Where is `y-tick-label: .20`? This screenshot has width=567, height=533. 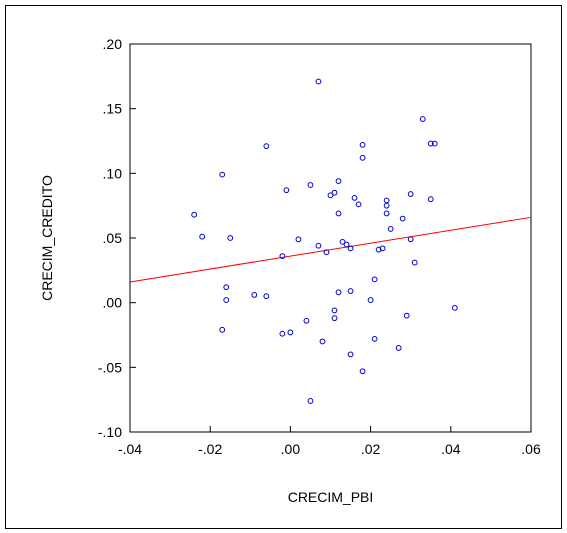 y-tick-label: .20 is located at coordinates (113, 44).